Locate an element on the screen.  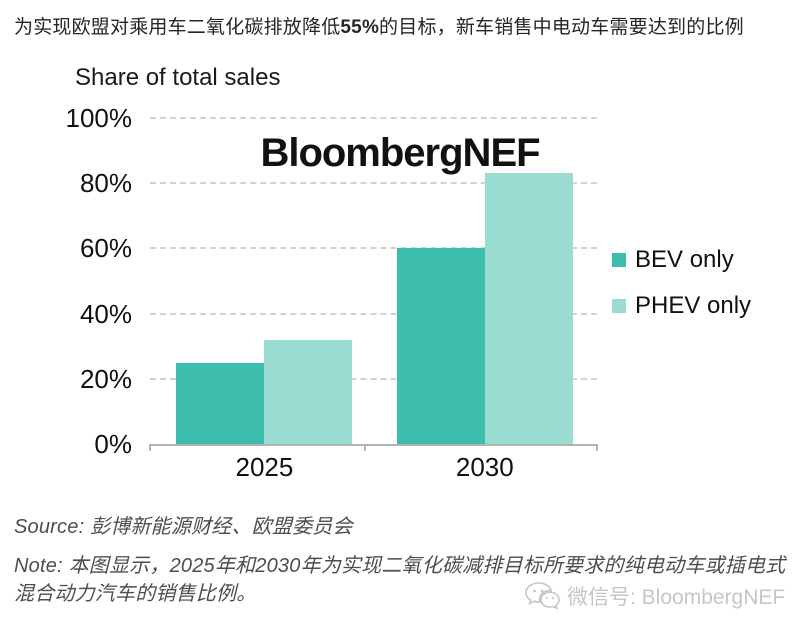
y-tick-label-100: 100% is located at coordinates (99, 118).